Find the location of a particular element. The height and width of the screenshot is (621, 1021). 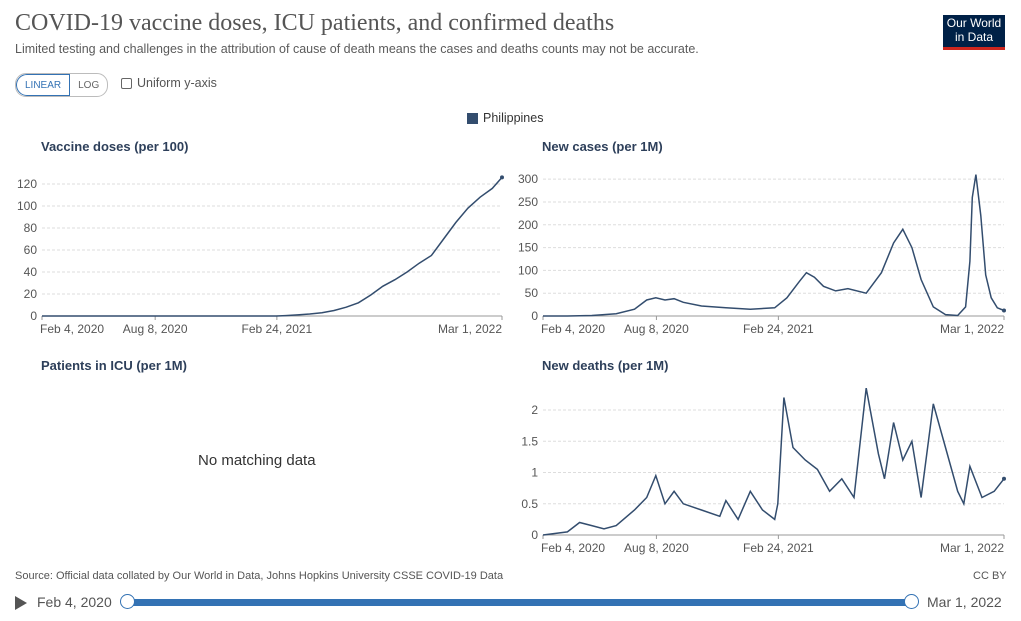

y-tick-label: 1.5 is located at coordinates (529, 441).